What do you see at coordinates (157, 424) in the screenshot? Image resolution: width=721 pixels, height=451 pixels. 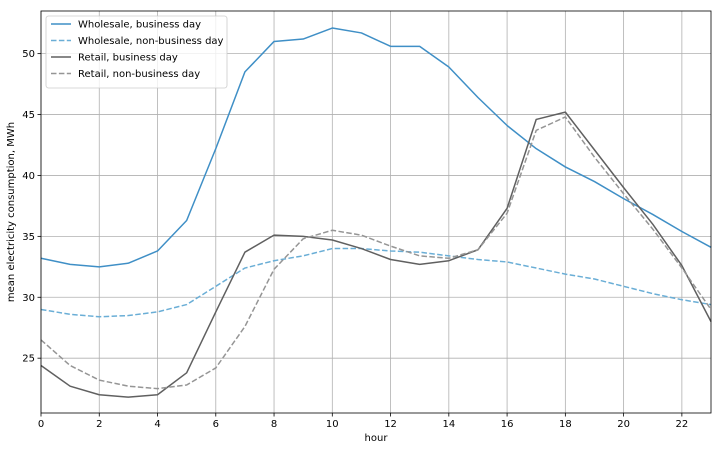 I see `x-tick-label: 4` at bounding box center [157, 424].